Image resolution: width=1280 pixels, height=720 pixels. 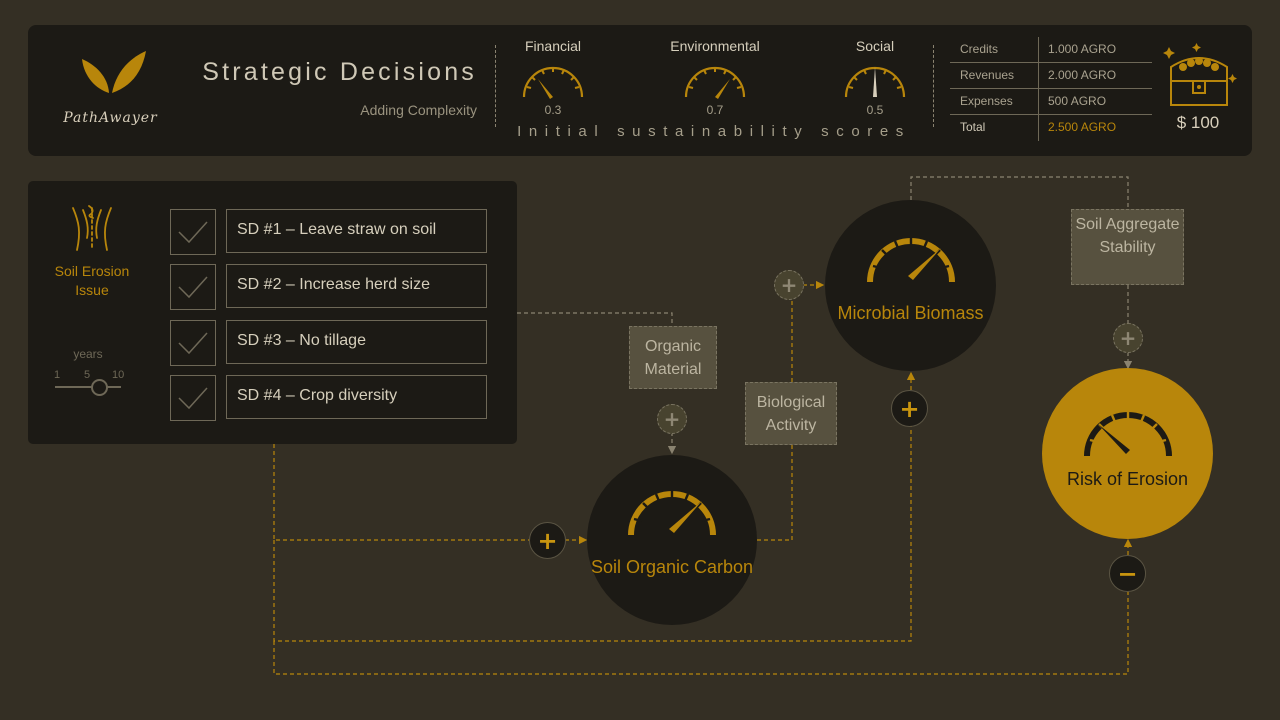 What do you see at coordinates (118, 375) in the screenshot?
I see `year-tick: 10` at bounding box center [118, 375].